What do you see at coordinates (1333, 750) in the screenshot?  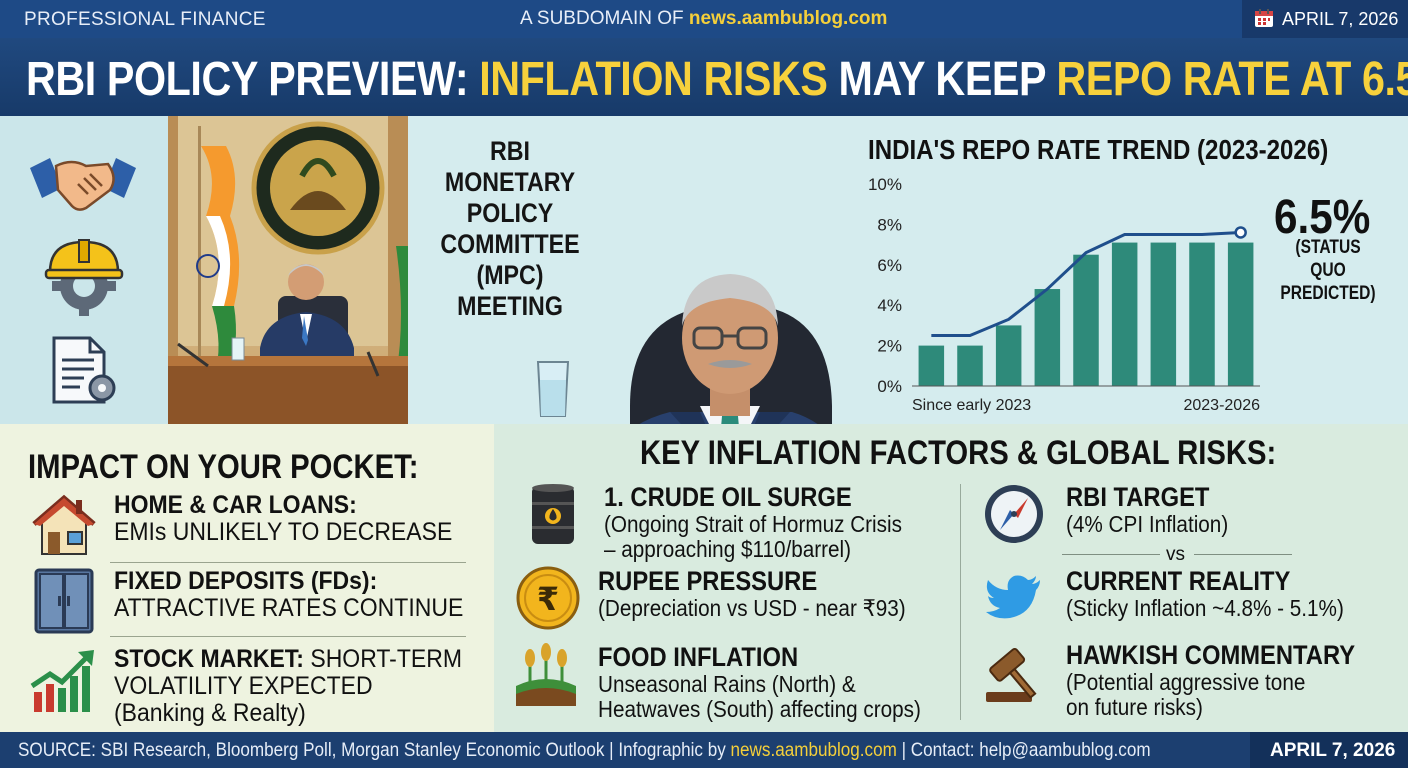 I see `footer-date: APRIL 7, 2026` at bounding box center [1333, 750].